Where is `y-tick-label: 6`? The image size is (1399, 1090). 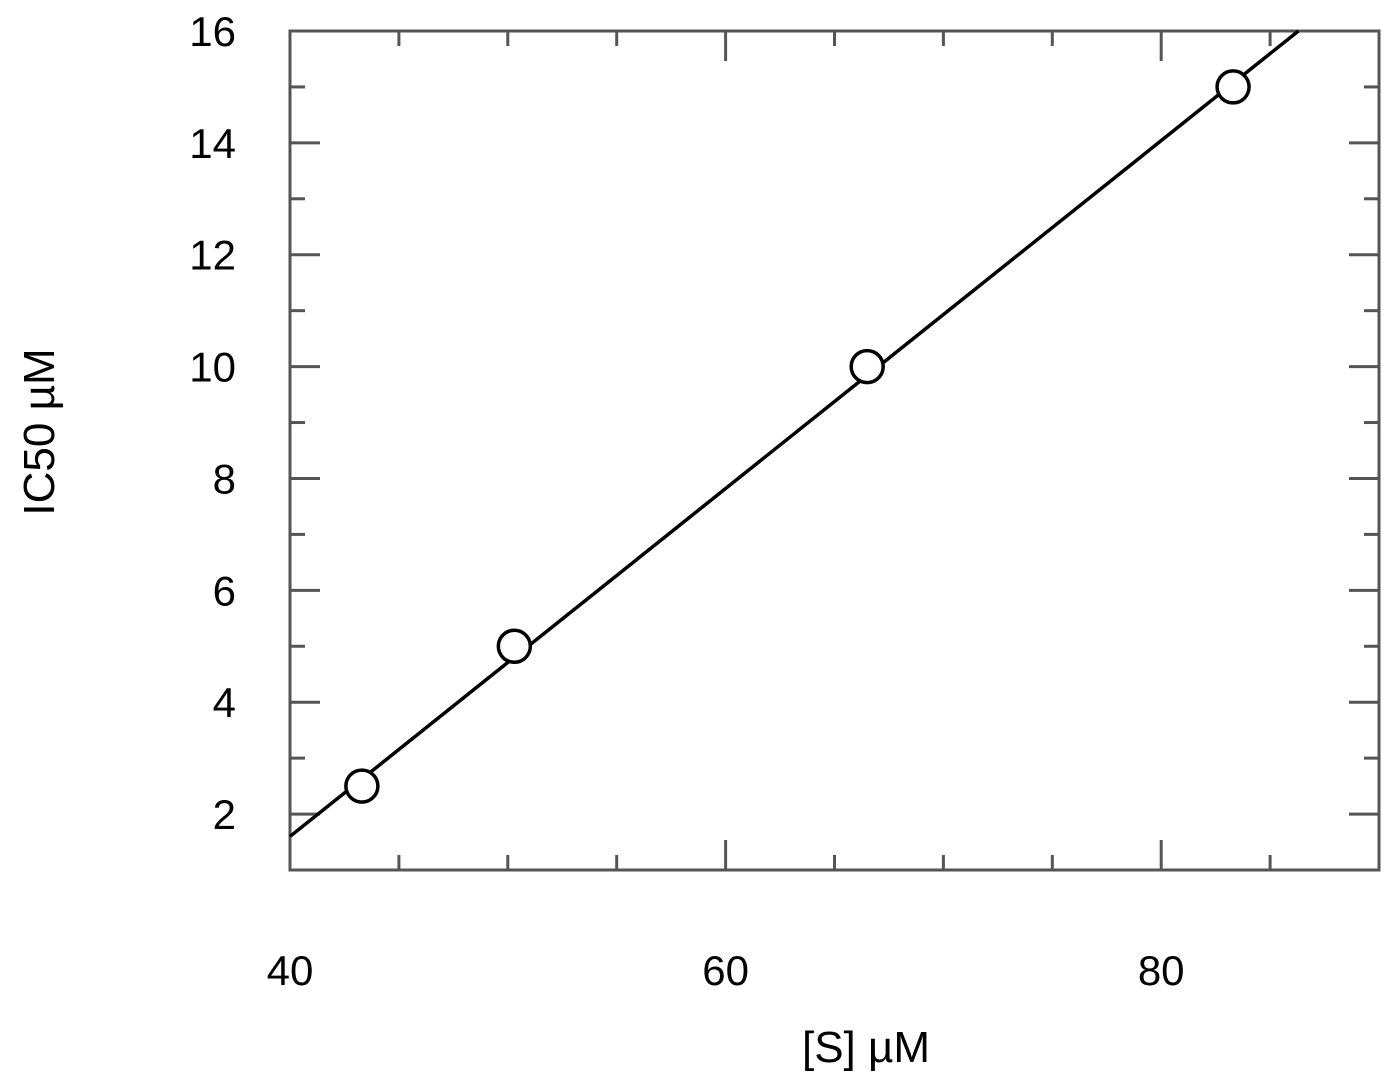 y-tick-label: 6 is located at coordinates (224, 590).